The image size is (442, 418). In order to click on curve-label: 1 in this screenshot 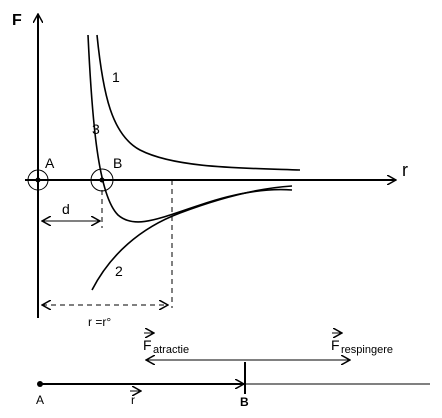, I will do `click(116, 77)`.